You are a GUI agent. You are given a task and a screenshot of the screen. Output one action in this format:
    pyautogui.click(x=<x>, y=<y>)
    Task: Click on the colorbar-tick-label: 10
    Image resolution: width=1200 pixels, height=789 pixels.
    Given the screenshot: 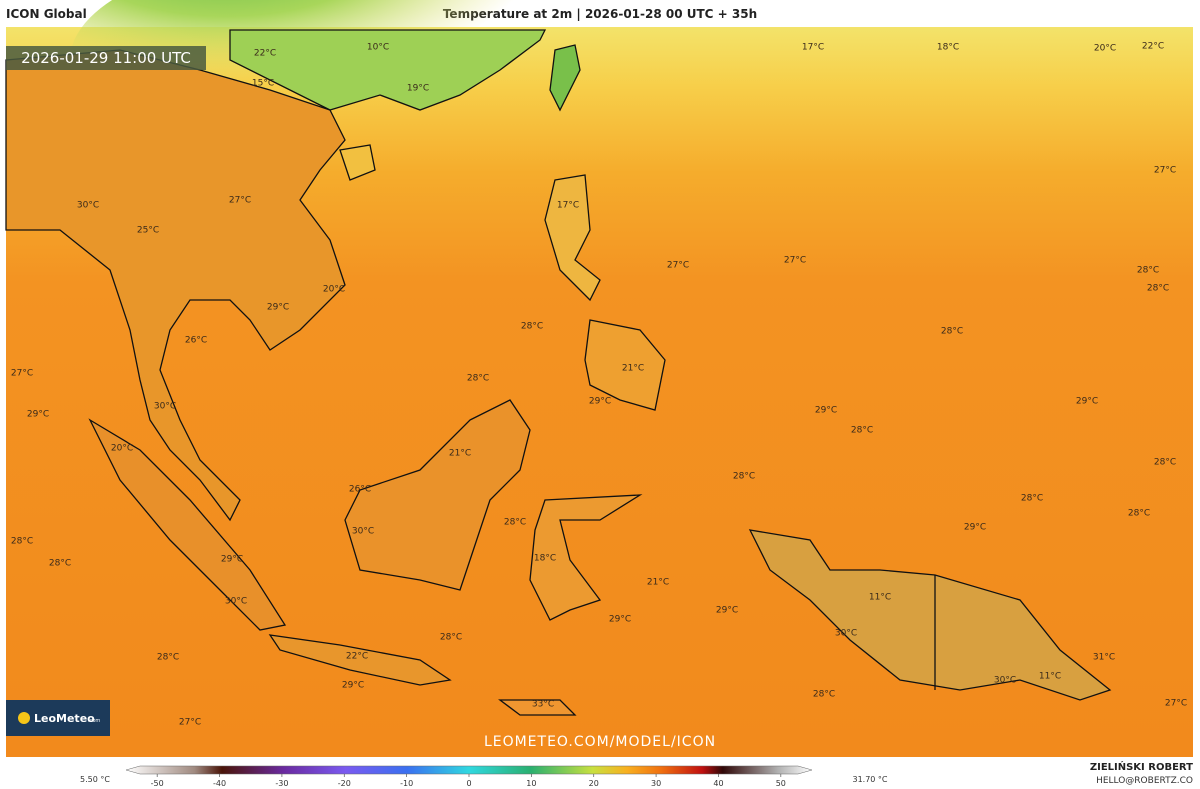 What is the action you would take?
    pyautogui.click(x=531, y=783)
    